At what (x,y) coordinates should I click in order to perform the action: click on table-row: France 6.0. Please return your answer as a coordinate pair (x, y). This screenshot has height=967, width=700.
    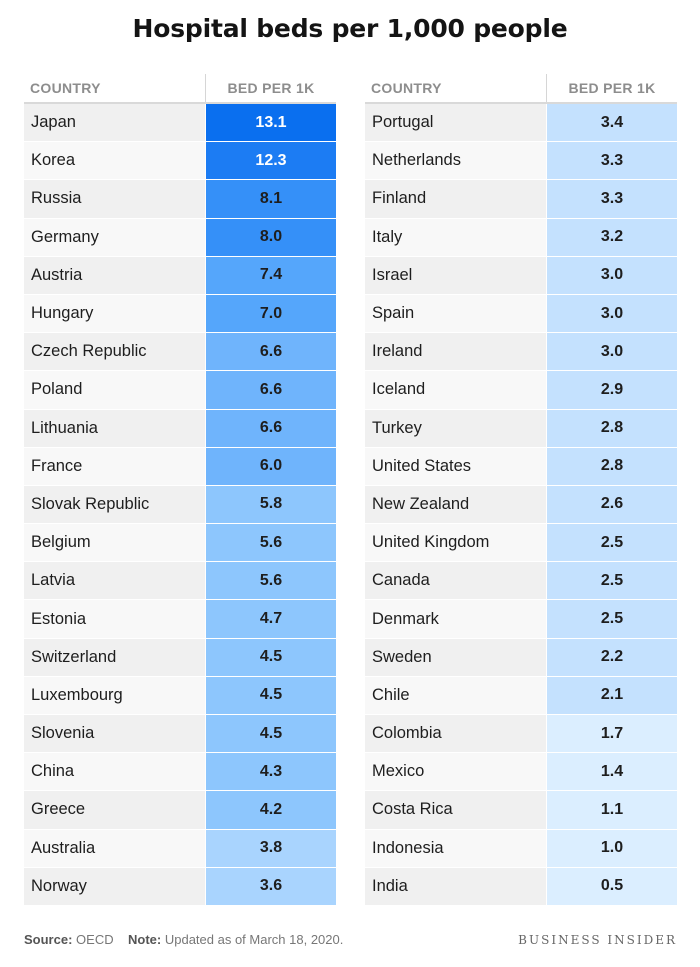
    Looking at the image, I should click on (180, 466).